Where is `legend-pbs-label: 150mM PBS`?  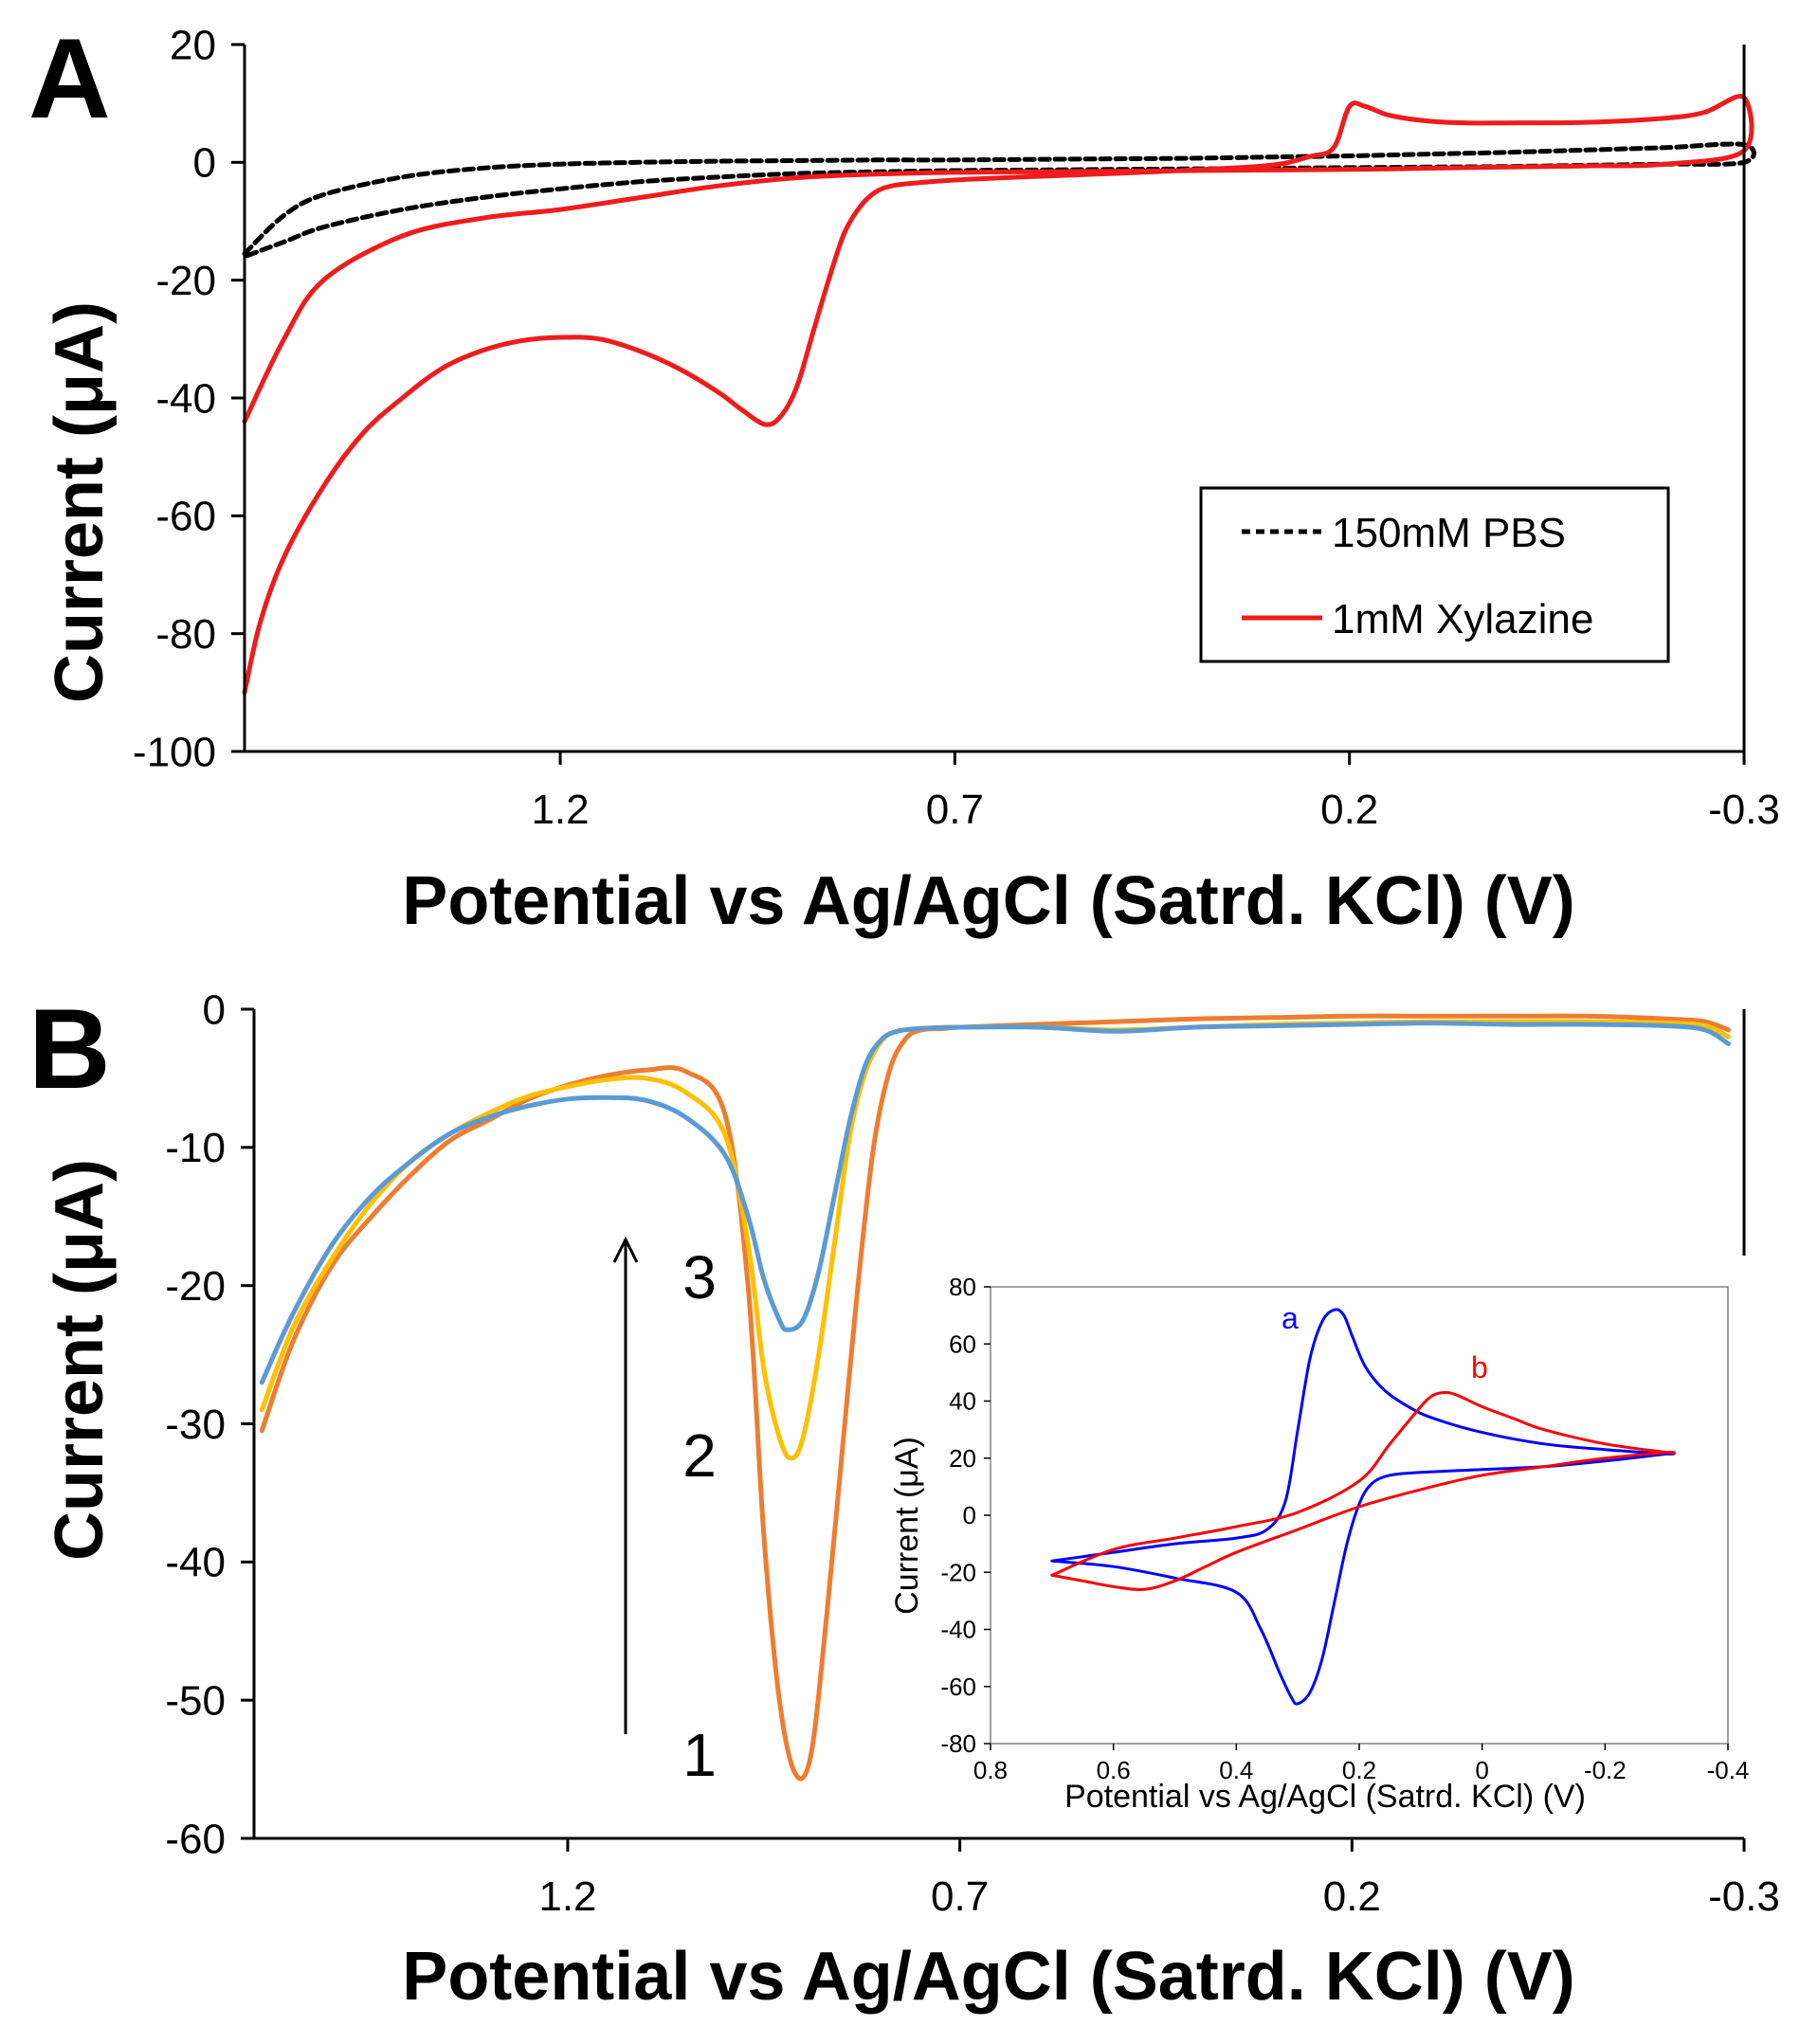
legend-pbs-label: 150mM PBS is located at coordinates (1449, 533).